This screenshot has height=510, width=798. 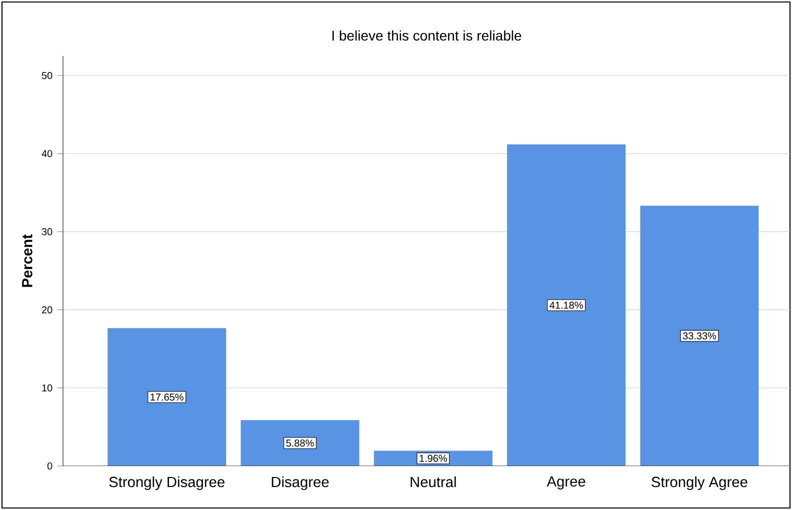 What do you see at coordinates (47, 232) in the screenshot?
I see `y-tick-label: 30` at bounding box center [47, 232].